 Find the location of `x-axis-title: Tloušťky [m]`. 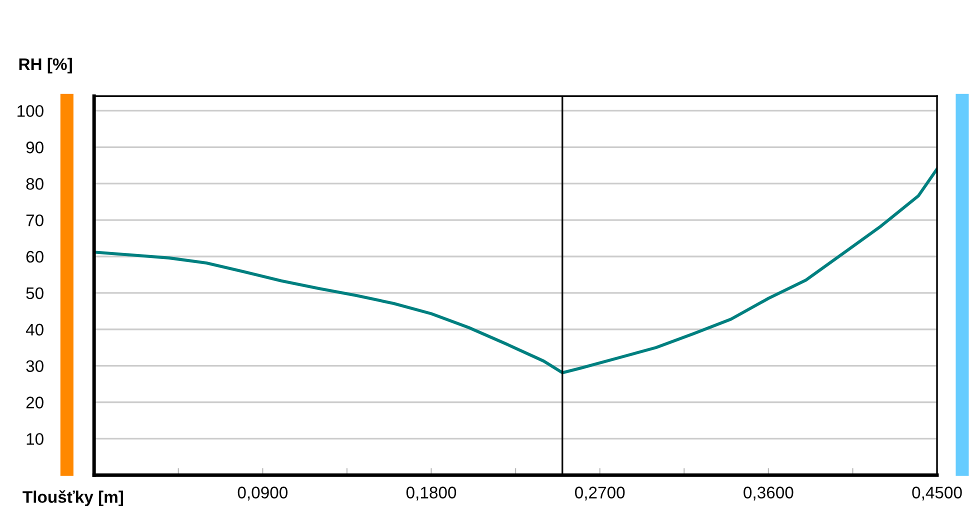

x-axis-title: Tloušťky [m] is located at coordinates (73, 498).